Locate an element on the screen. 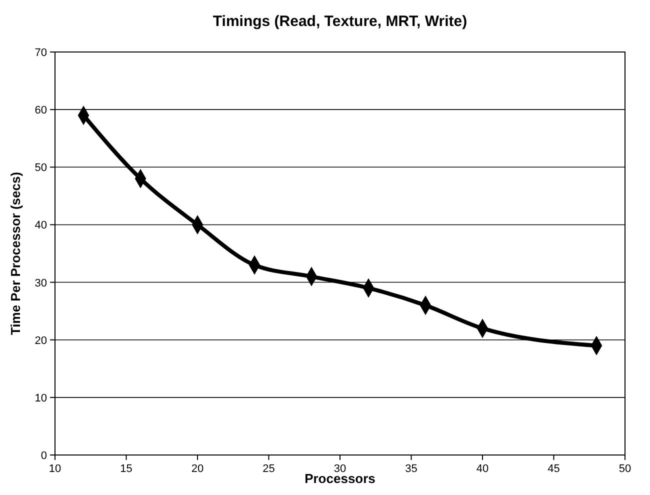  y-tick-label: 30 is located at coordinates (40, 283).